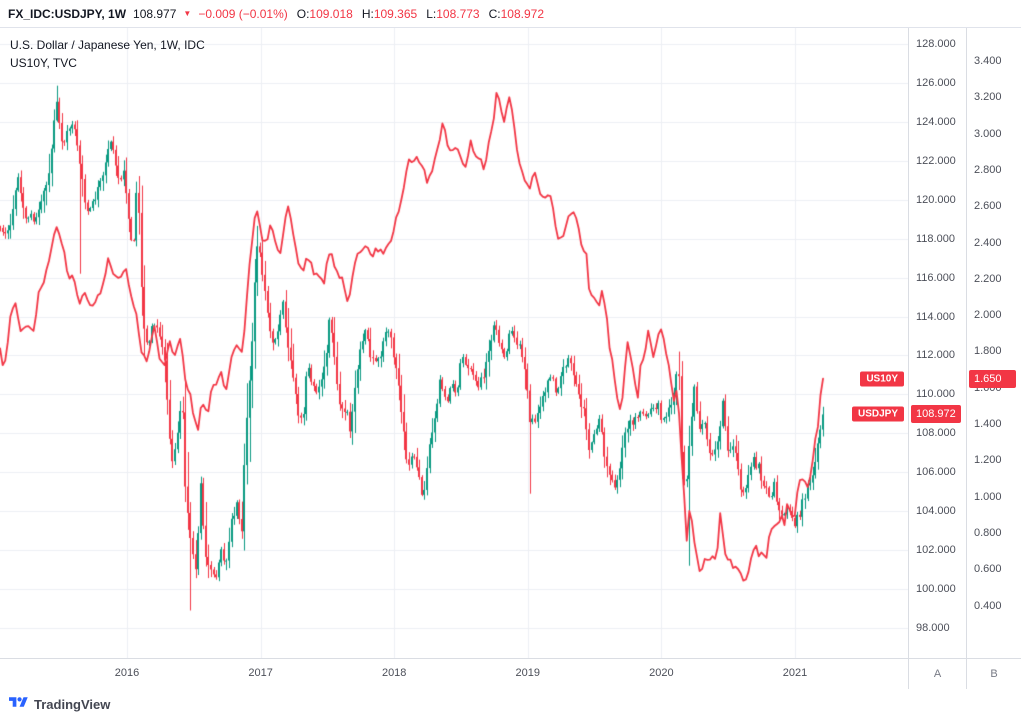 The height and width of the screenshot is (720, 1021). What do you see at coordinates (510, 704) in the screenshot?
I see `footer-bar: TradingView` at bounding box center [510, 704].